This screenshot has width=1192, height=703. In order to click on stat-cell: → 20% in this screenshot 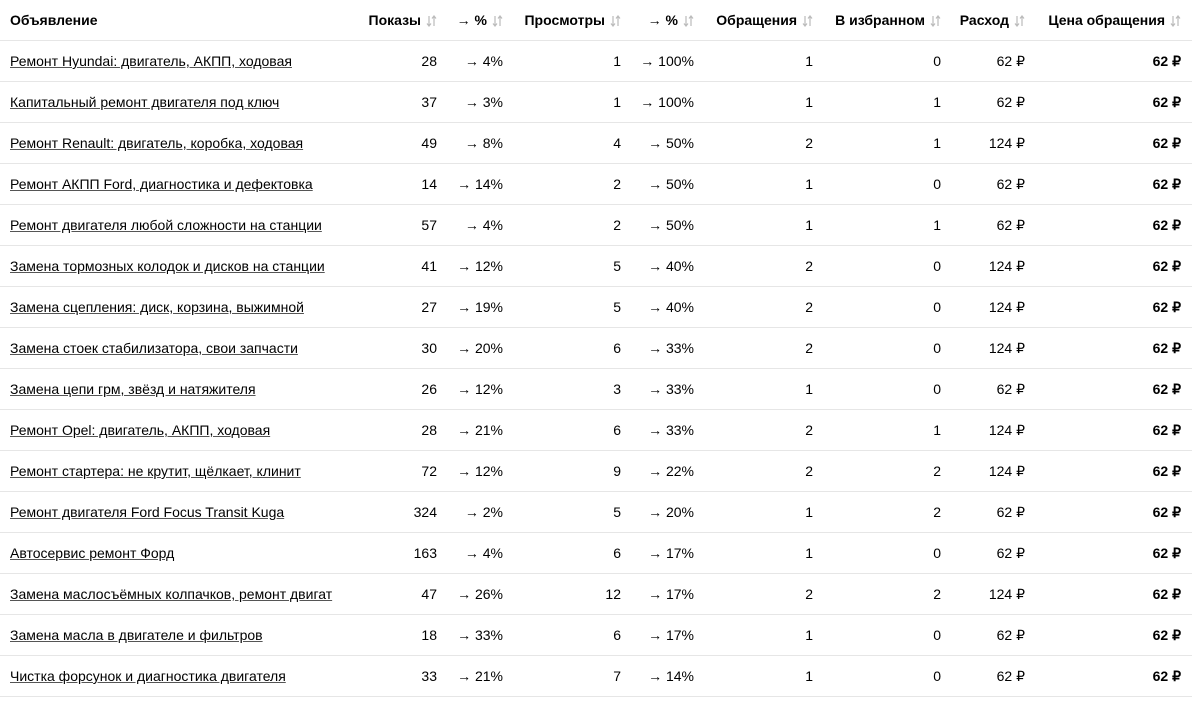, I will do `click(478, 348)`.